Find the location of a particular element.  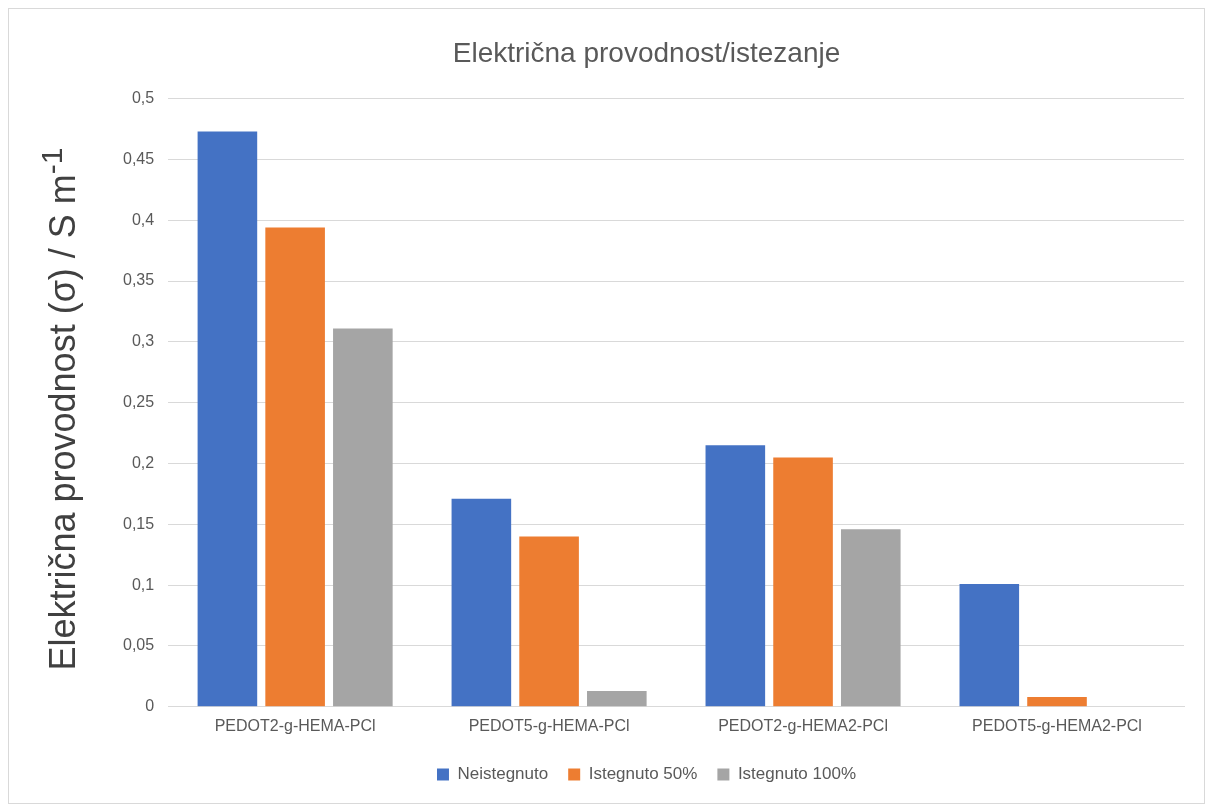

legend-label: Istegnuto 100% is located at coordinates (797, 774).